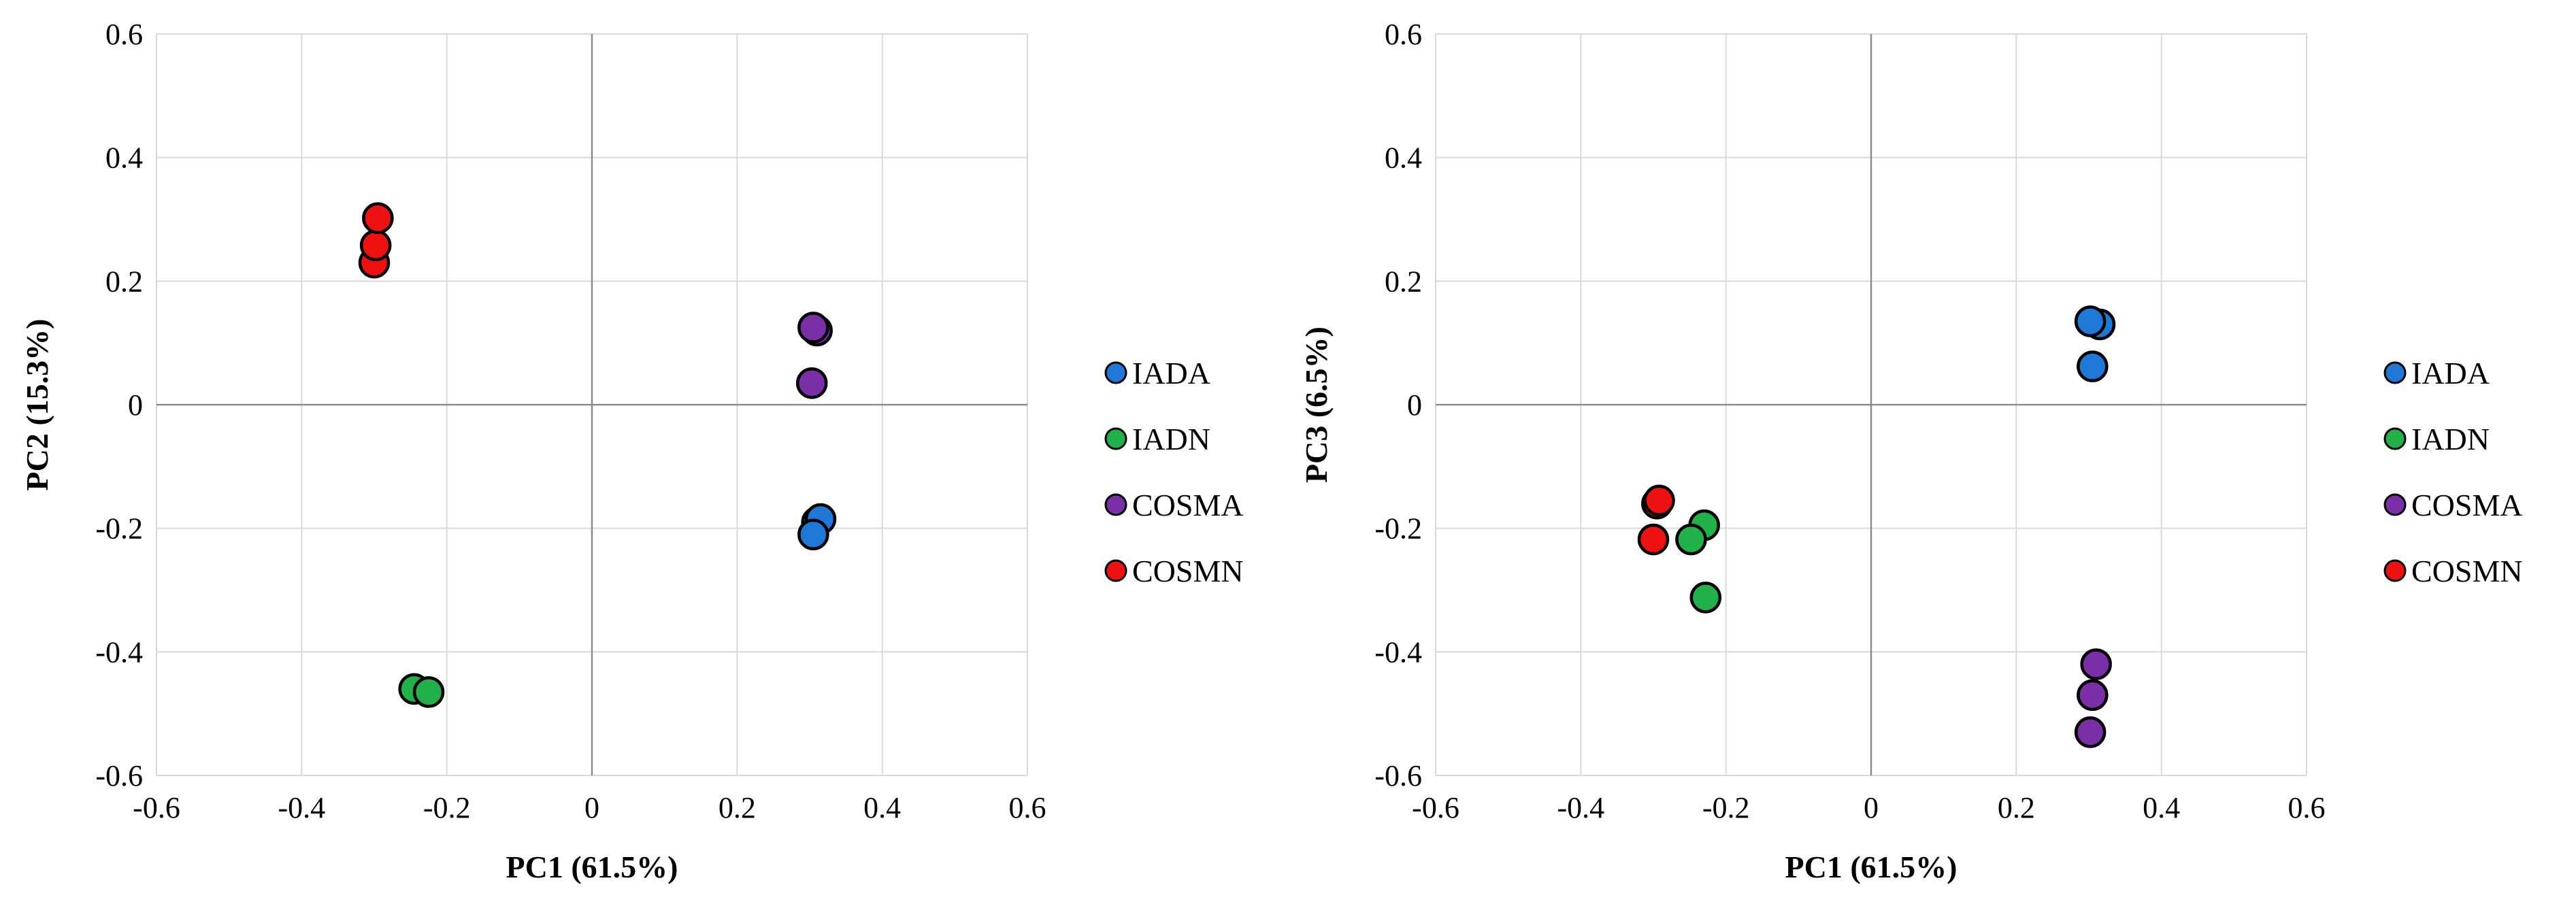  What do you see at coordinates (1316, 405) in the screenshot?
I see `y-axis-title: PC3 (6.5%)` at bounding box center [1316, 405].